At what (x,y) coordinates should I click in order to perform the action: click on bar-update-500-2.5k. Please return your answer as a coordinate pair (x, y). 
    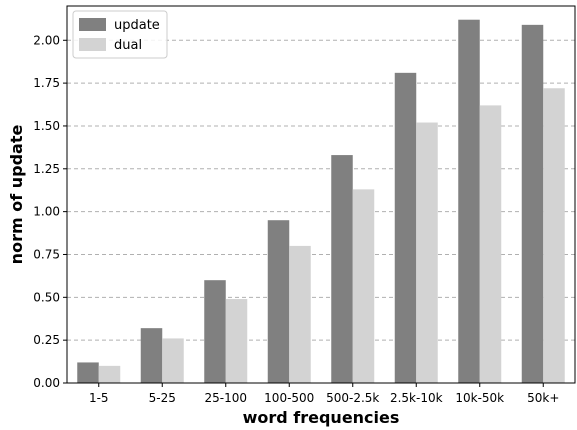
    Looking at the image, I should click on (342, 269).